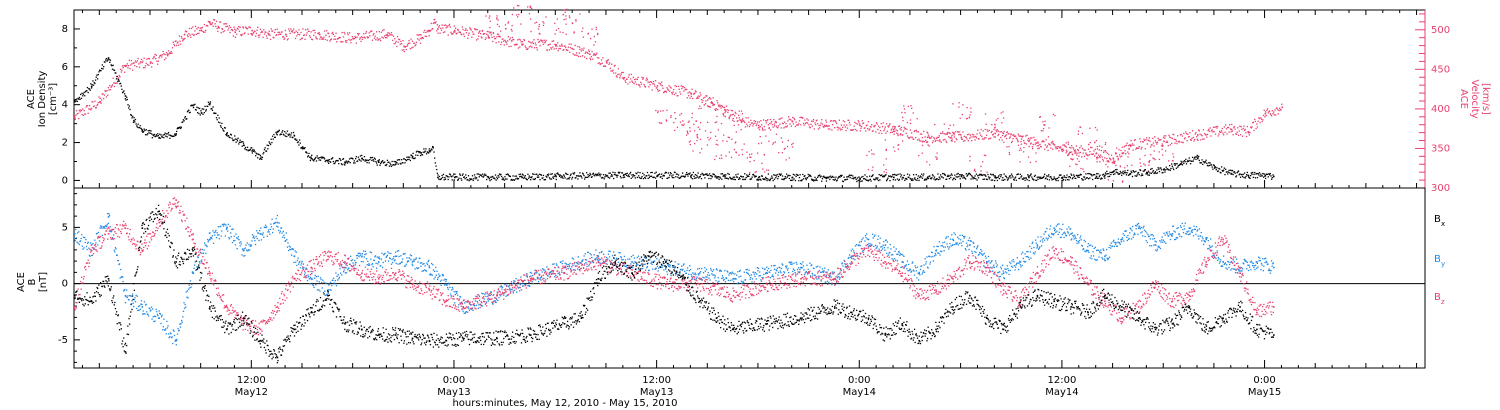  I want to click on density-axis-label-line3: [cm⁻³], so click(53, 99).